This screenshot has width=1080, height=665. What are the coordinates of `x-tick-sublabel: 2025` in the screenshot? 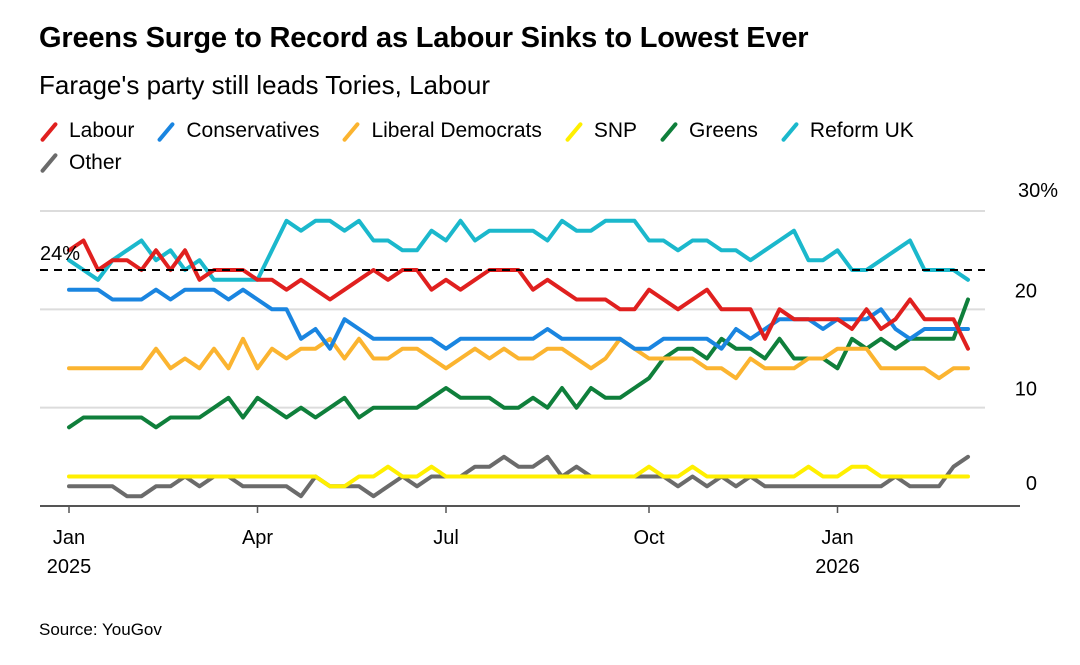 It's located at (69, 567).